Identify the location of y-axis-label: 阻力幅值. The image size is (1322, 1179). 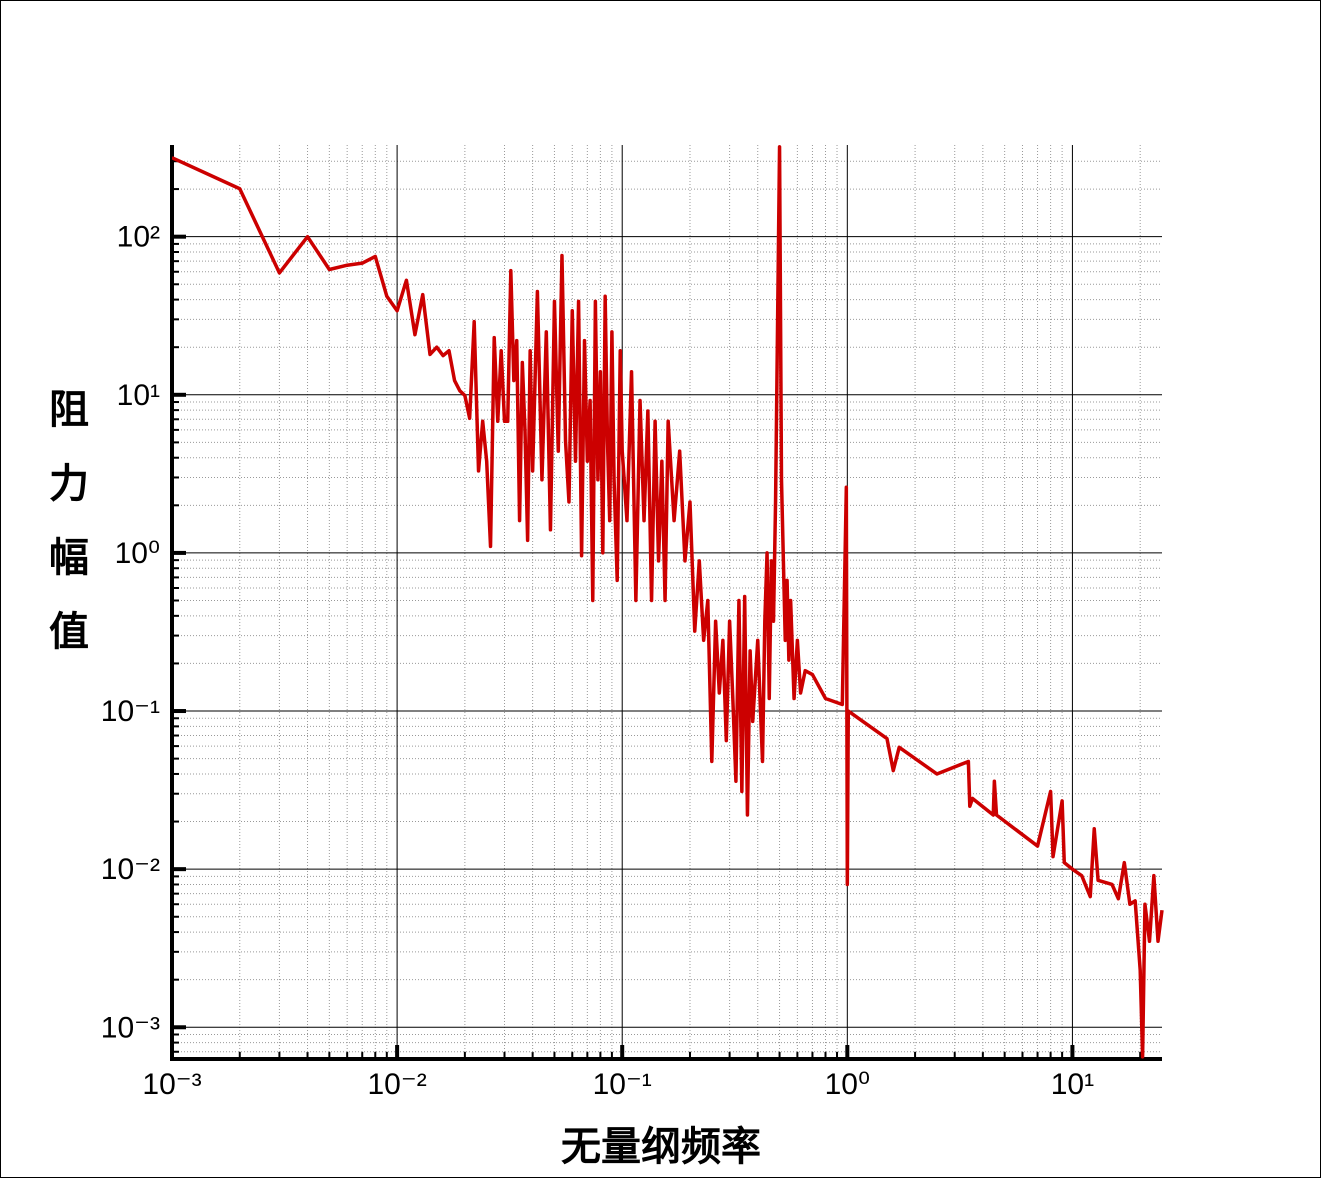
(65, 536).